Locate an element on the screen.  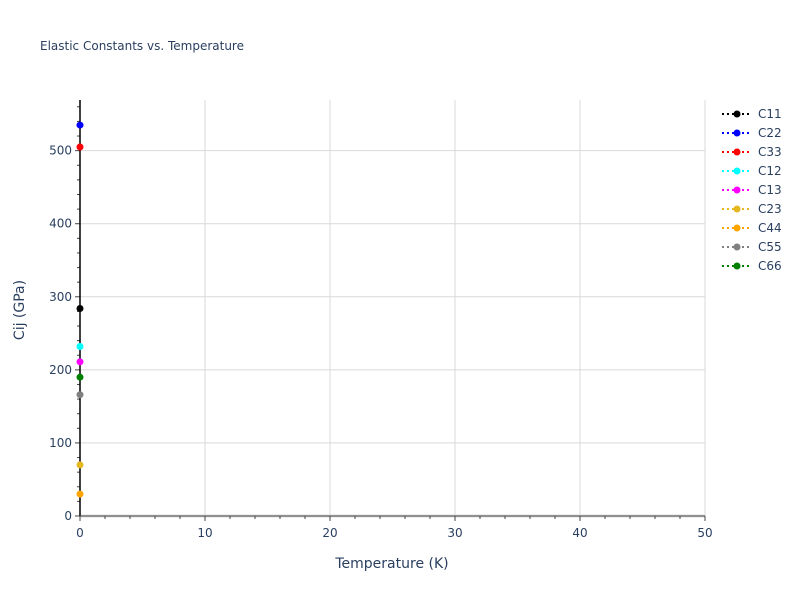
chart-title: Elastic Constants vs. Temperature is located at coordinates (142, 46).